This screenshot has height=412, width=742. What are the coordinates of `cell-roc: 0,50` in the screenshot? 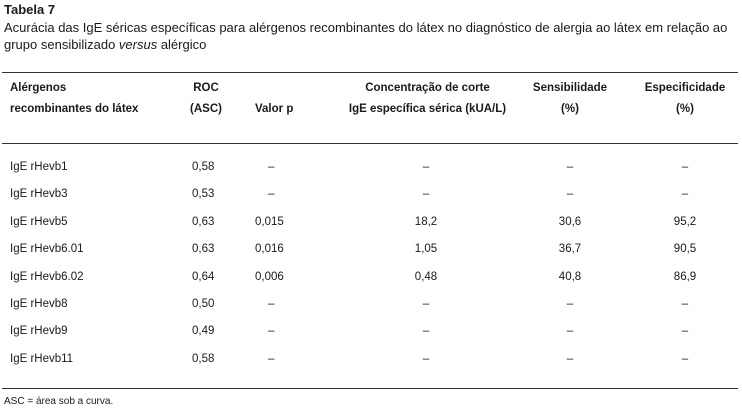 It's located at (203, 304).